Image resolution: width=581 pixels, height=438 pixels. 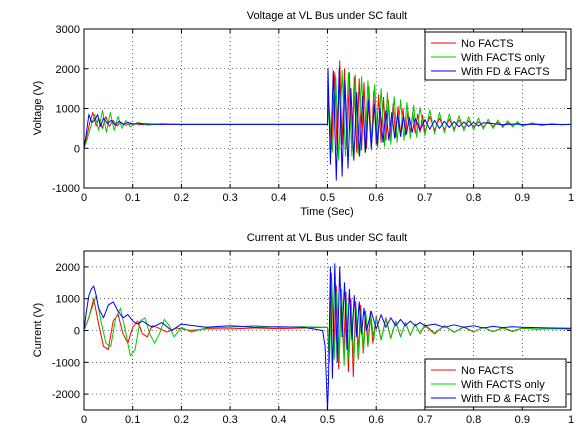 What do you see at coordinates (424, 420) in the screenshot?
I see `current-xtick-label: 0.7` at bounding box center [424, 420].